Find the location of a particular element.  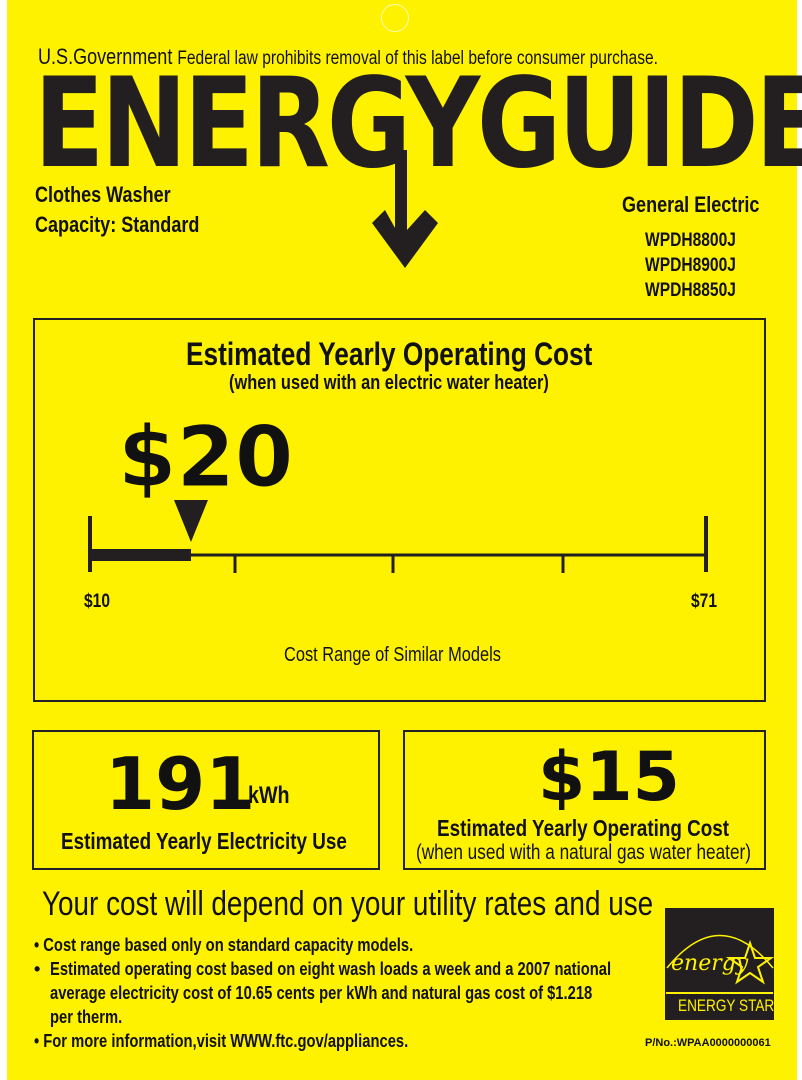

model-list: WPDH8800J WPDH8900J WPDH8850J is located at coordinates (700, 265).